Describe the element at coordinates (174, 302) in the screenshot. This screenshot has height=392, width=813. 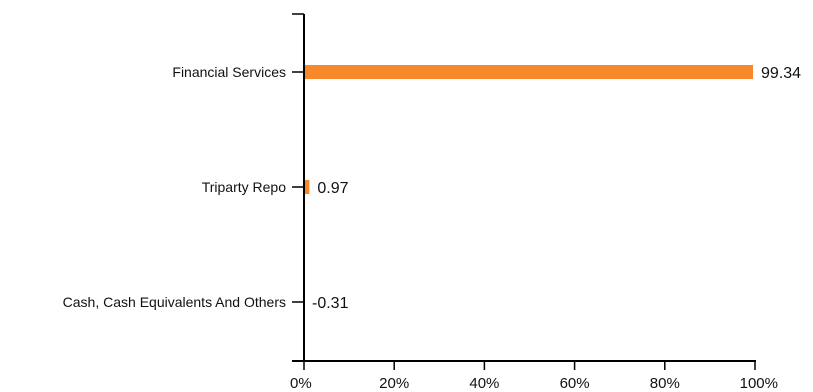
I see `category-label: Cash, Cash Equivalents And Others` at that location.